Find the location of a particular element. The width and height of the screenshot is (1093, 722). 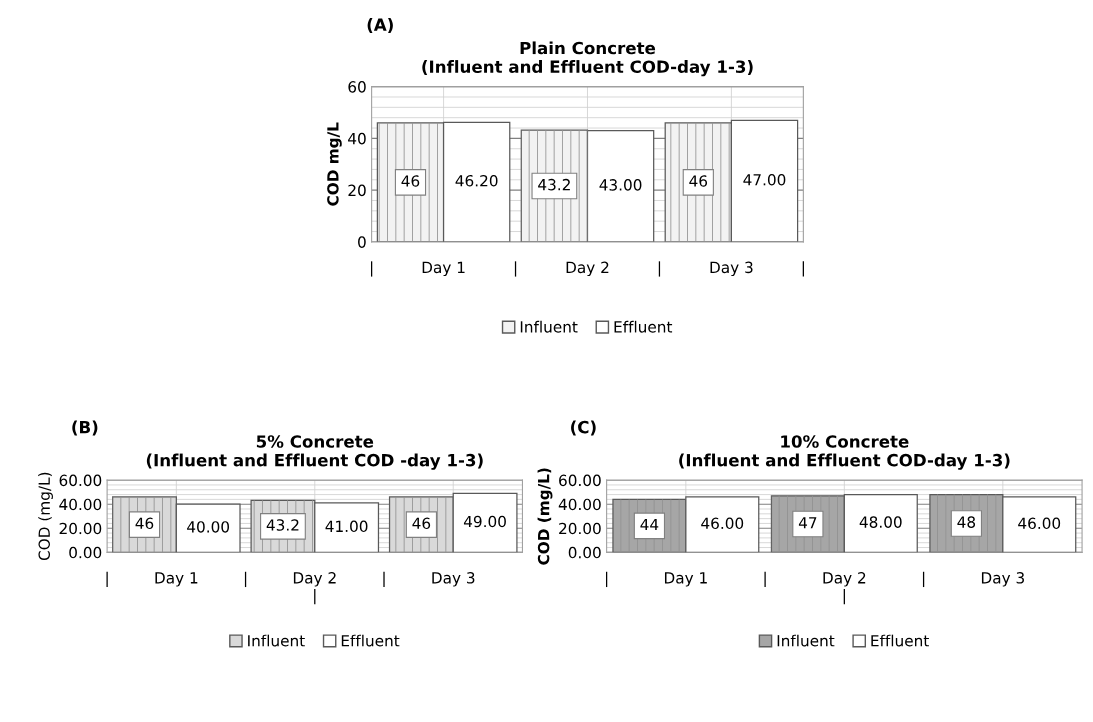

x-tick-label: Day 2 is located at coordinates (587, 269).